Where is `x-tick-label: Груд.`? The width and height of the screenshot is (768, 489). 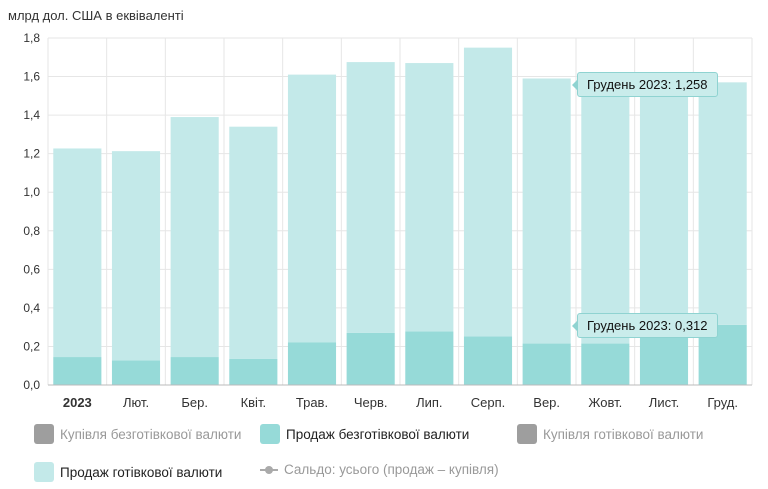 x-tick-label: Груд. is located at coordinates (722, 402).